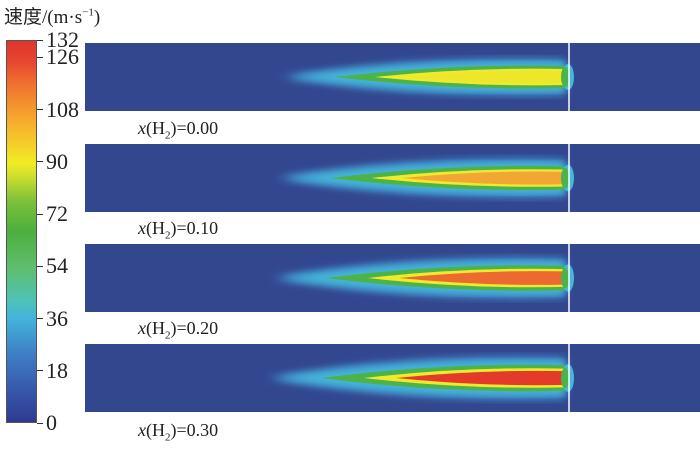 The width and height of the screenshot is (700, 458). I want to click on colorbar, so click(21, 231).